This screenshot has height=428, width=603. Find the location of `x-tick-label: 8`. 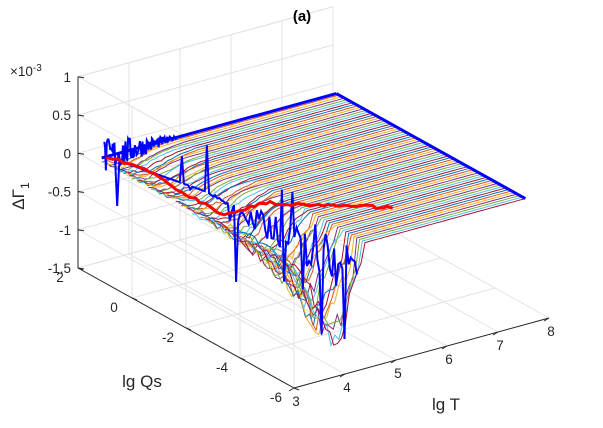

x-tick-label: 8 is located at coordinates (551, 331).